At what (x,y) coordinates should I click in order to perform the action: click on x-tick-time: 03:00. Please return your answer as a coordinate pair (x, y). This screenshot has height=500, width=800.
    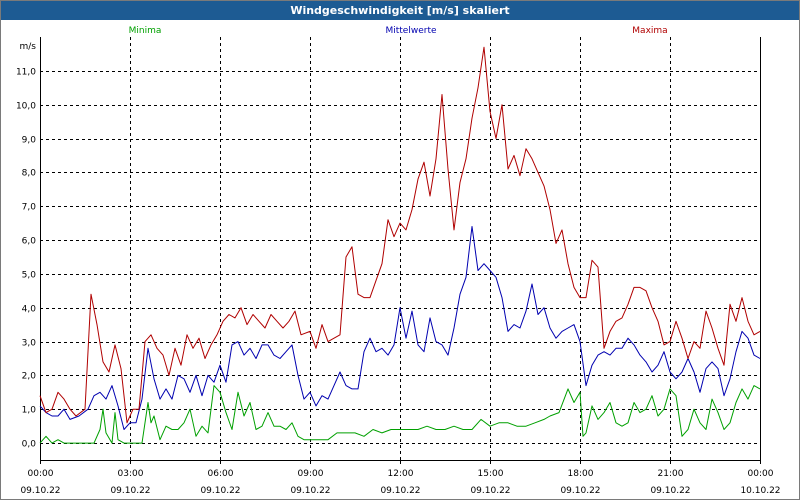
    Looking at the image, I should click on (131, 474).